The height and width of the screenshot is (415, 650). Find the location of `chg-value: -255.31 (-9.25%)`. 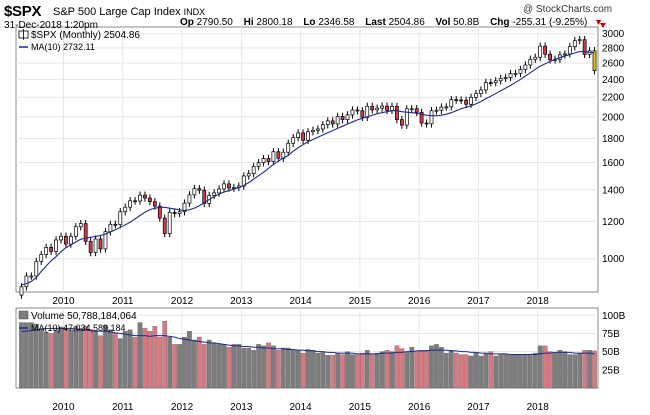

chg-value: -255.31 (-9.25%) is located at coordinates (550, 22).